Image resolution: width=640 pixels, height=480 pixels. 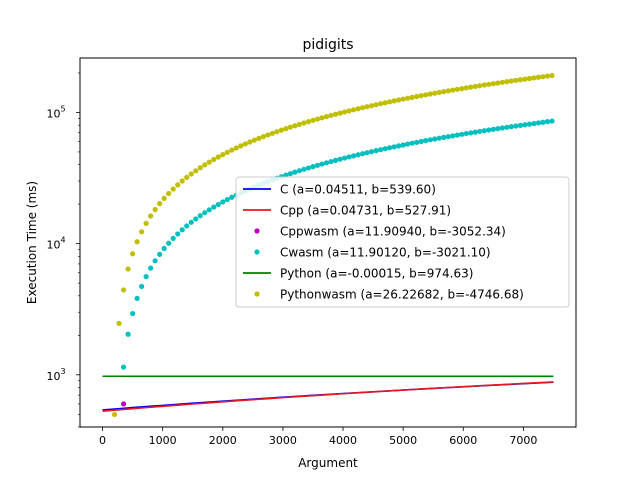 I want to click on x-tick-label: 3000, so click(x=283, y=440).